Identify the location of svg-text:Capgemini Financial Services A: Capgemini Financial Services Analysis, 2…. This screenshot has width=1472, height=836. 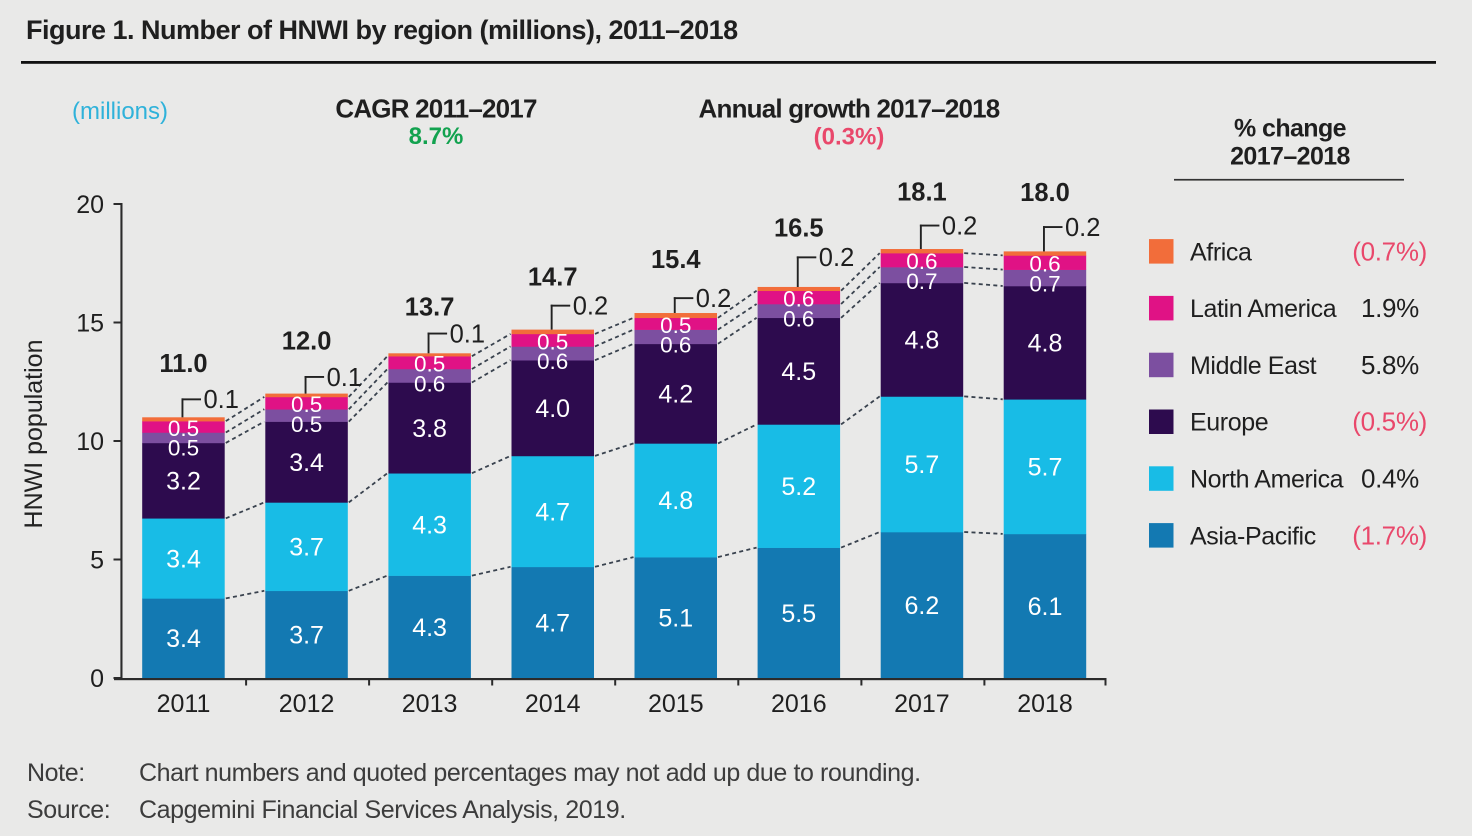
(382, 810).